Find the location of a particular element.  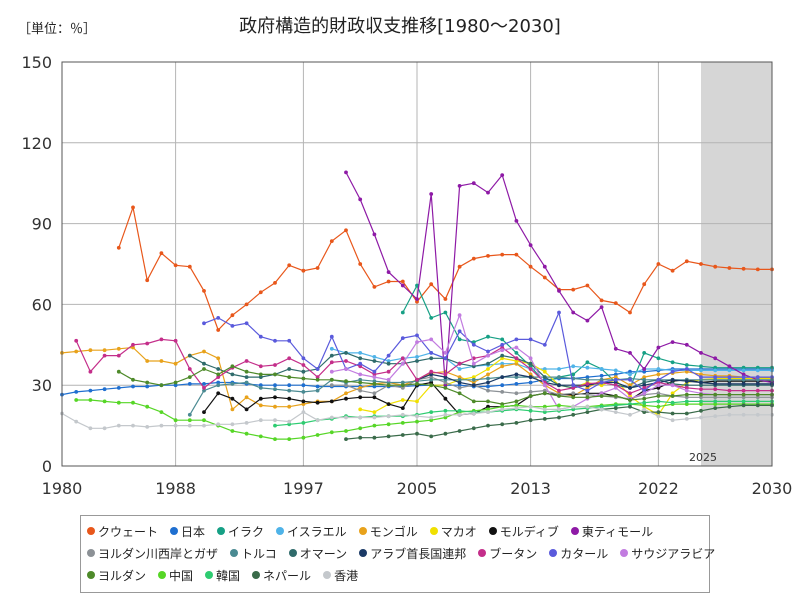

legend-row: ヨルダン川西岸とガザ トルコ オマーン アラブ首長国連邦 ブータン カタール サウジアラビア is located at coordinates (401, 553).